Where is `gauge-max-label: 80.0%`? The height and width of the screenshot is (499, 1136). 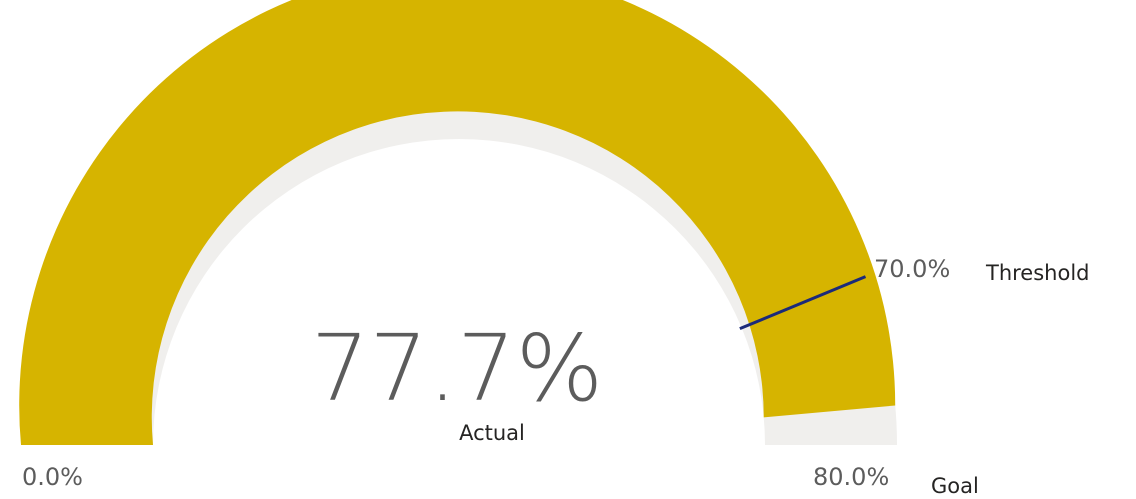
gauge-max-label: 80.0% is located at coordinates (851, 477).